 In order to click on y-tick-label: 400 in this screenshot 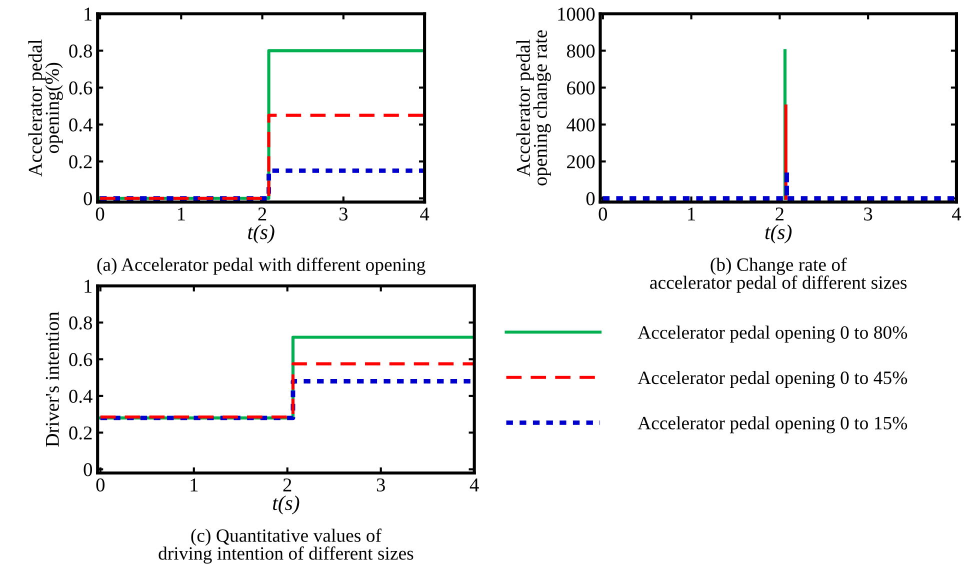, I will do `click(580, 125)`.